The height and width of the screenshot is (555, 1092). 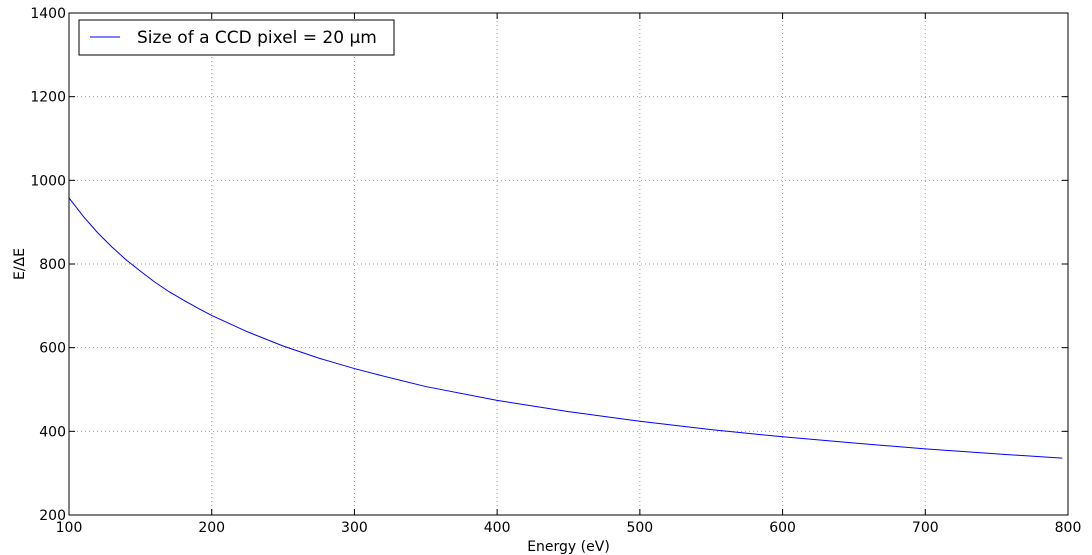 What do you see at coordinates (1068, 528) in the screenshot?
I see `x-tick-label: 800` at bounding box center [1068, 528].